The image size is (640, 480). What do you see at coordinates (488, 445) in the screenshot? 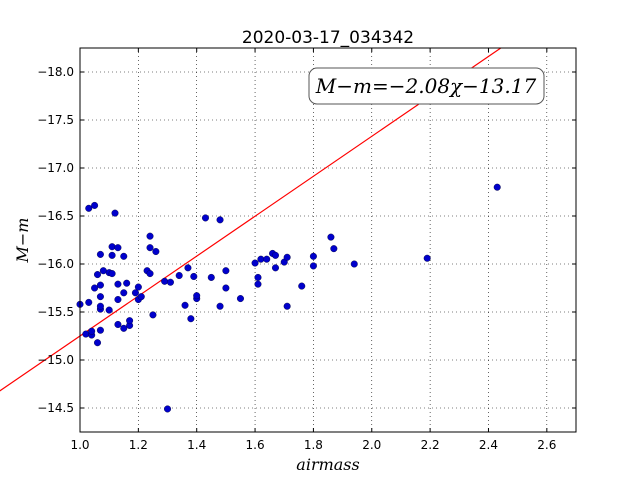
I see `x-tick-label: 2.4` at bounding box center [488, 445].